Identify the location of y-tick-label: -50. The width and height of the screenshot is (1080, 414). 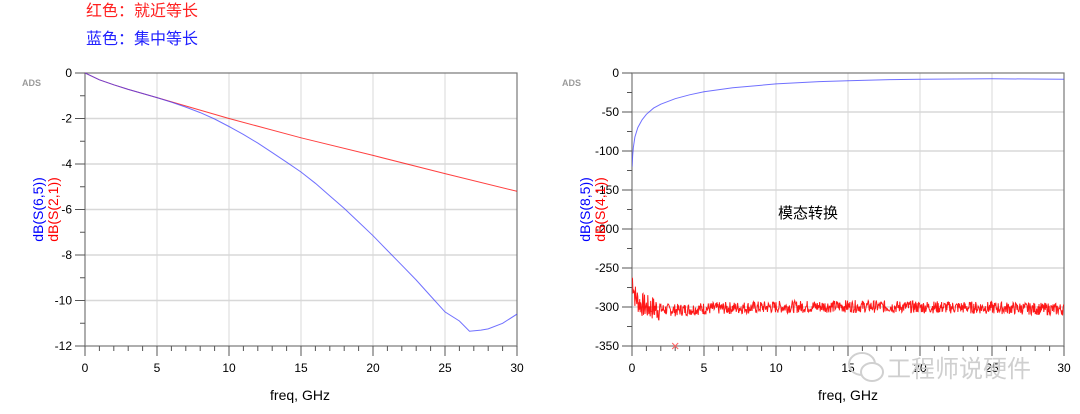
(611, 112).